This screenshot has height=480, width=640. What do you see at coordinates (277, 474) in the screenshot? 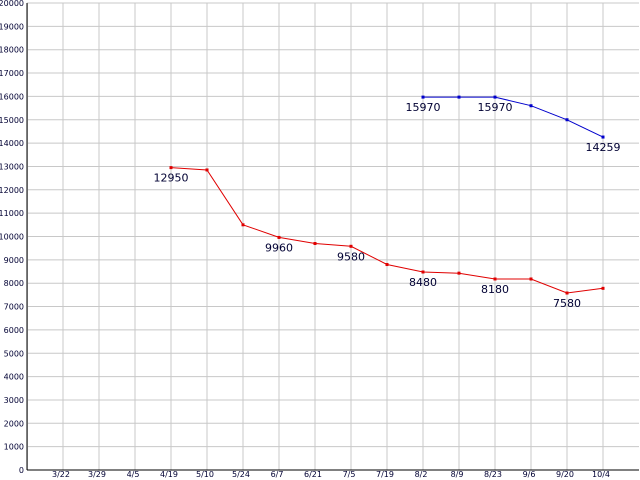
I see `x-tick-label: 6/7` at bounding box center [277, 474].